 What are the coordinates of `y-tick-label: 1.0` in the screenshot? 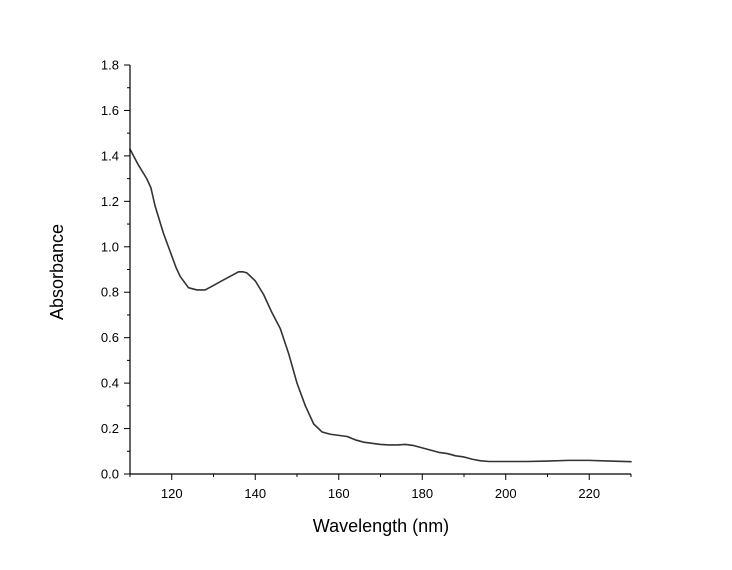 It's located at (110, 246).